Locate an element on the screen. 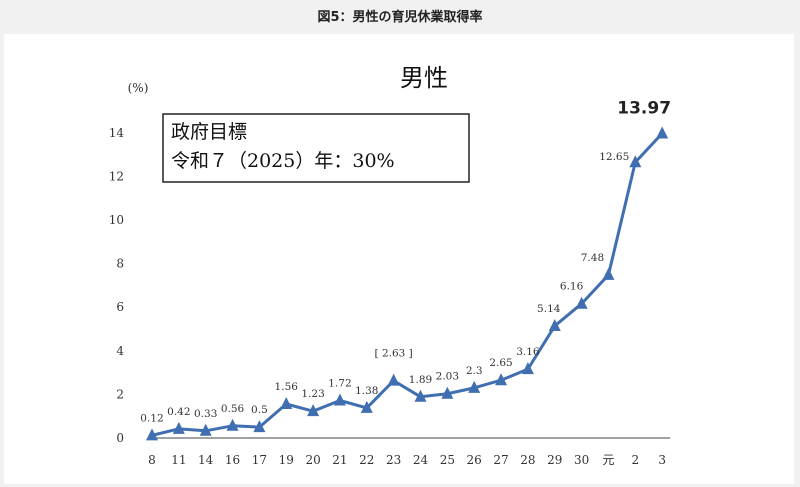 This screenshot has height=487, width=800. y-tick-label: 14 is located at coordinates (117, 133).